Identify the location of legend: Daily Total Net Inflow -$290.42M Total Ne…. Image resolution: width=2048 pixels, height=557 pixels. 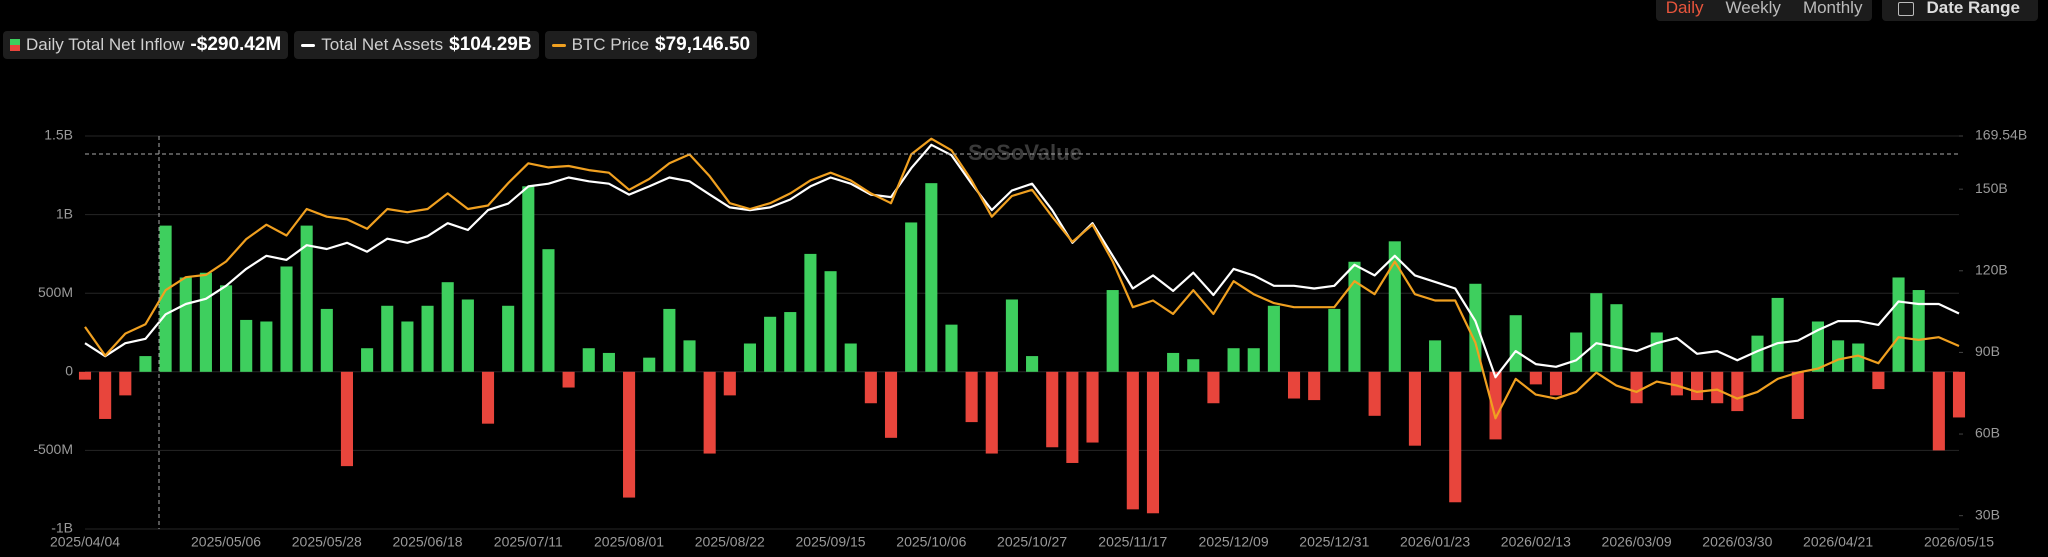
(380, 45).